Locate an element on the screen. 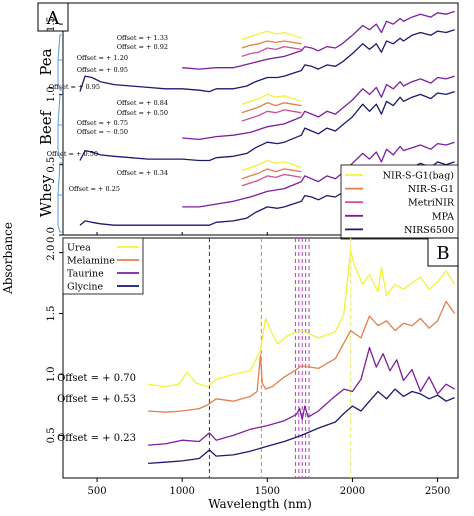 This screenshot has height=516, width=474. x-tick-label: 1000 is located at coordinates (181, 491).